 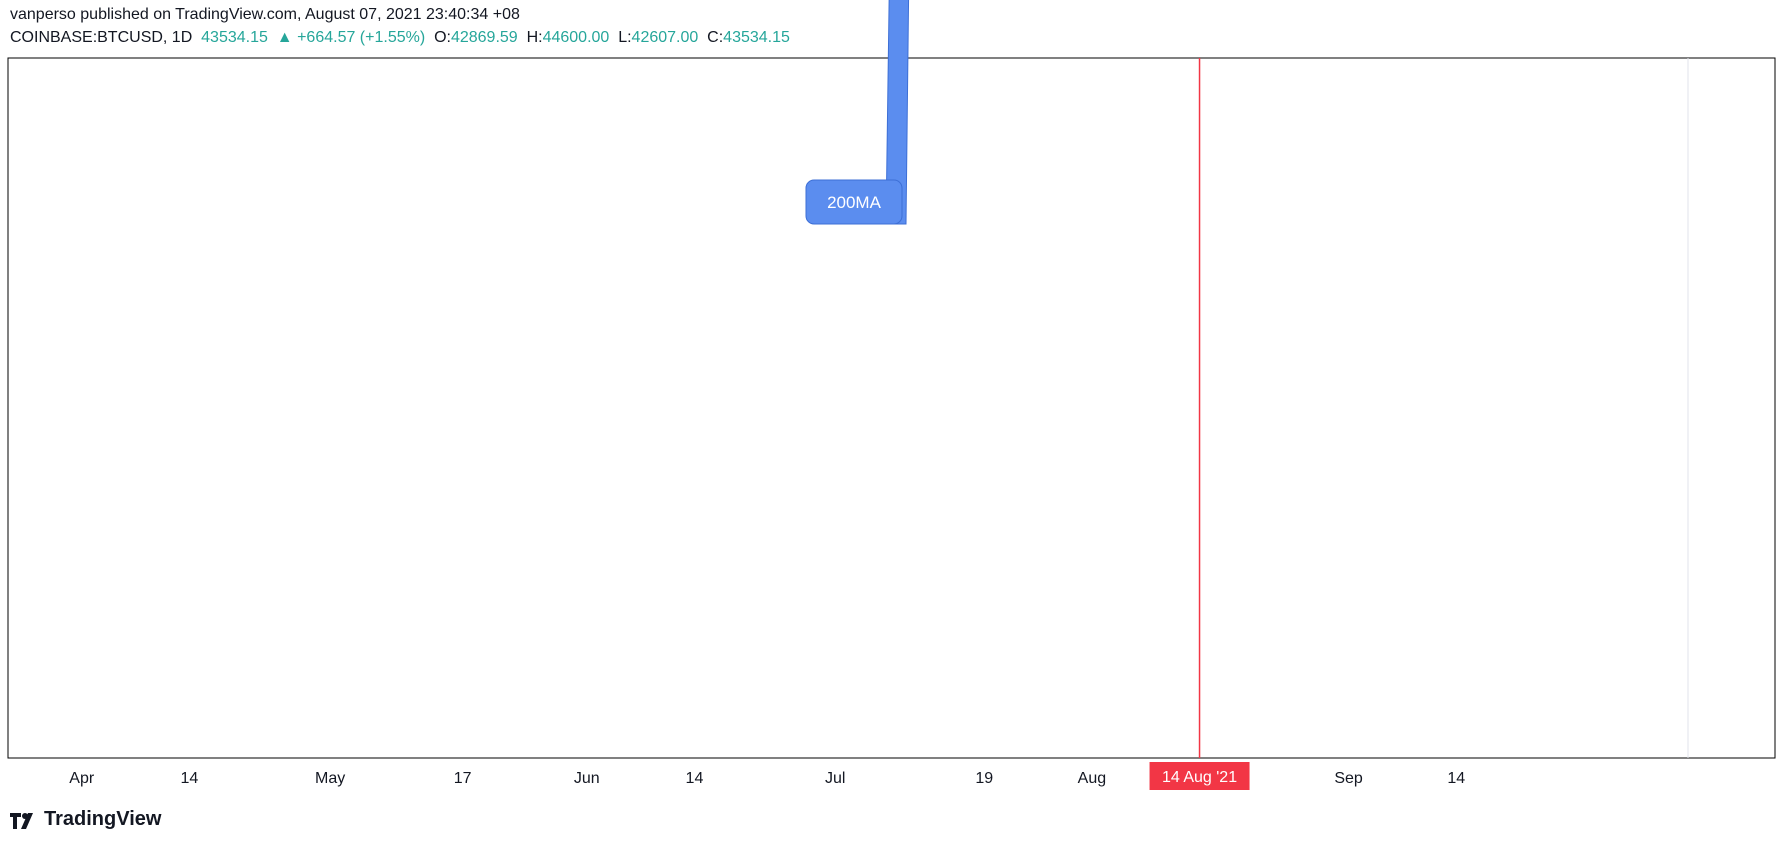 I want to click on time-tick-label: Jul, so click(x=835, y=778).